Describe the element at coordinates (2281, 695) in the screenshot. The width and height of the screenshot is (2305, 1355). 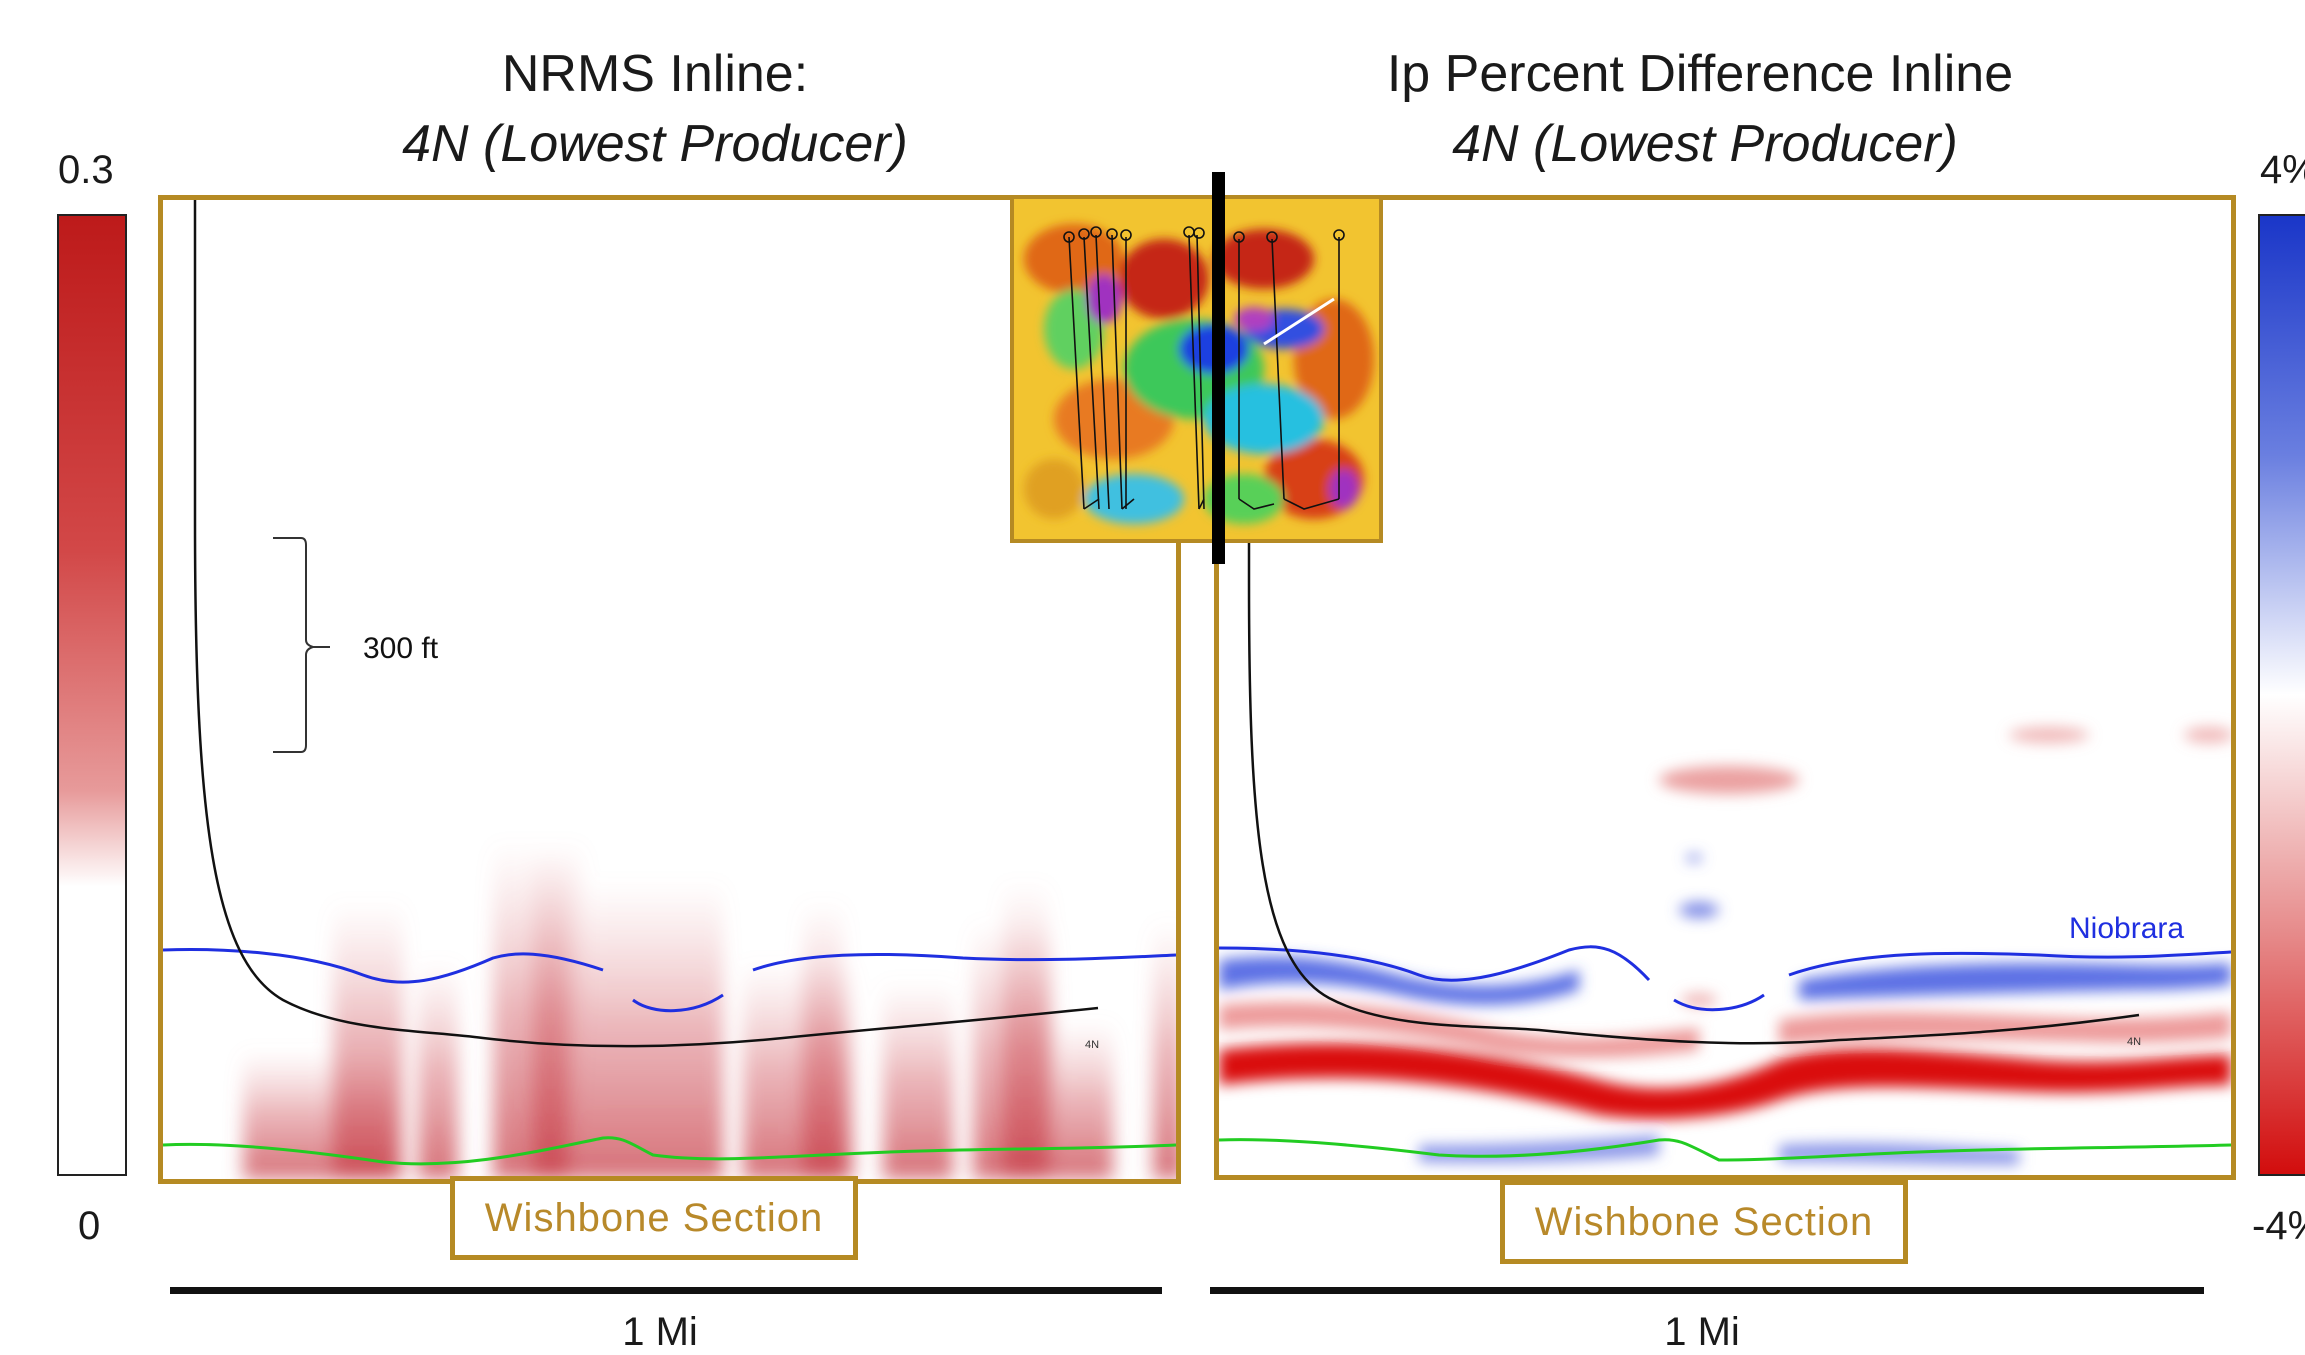
I see `right-colorbar` at that location.